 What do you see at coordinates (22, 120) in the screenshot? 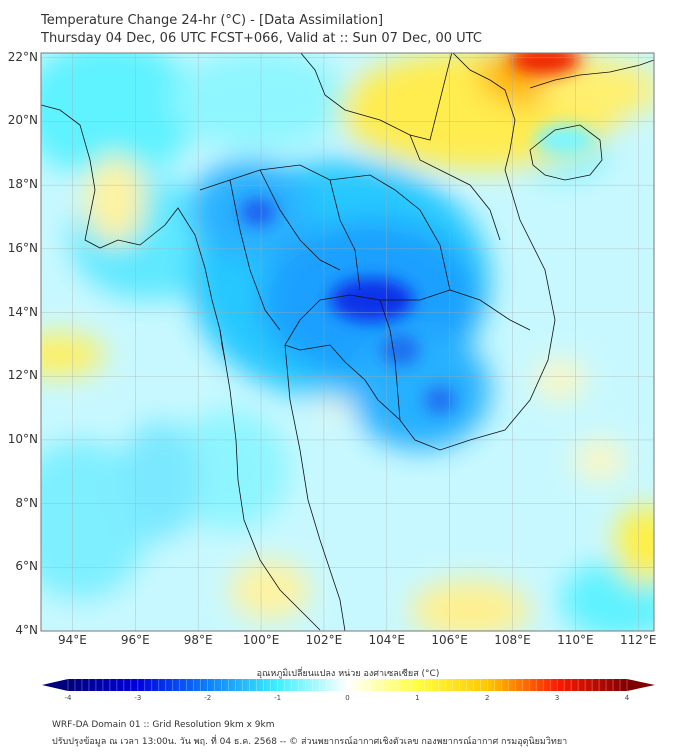
I see `latitude-label: 20°N` at bounding box center [22, 120].